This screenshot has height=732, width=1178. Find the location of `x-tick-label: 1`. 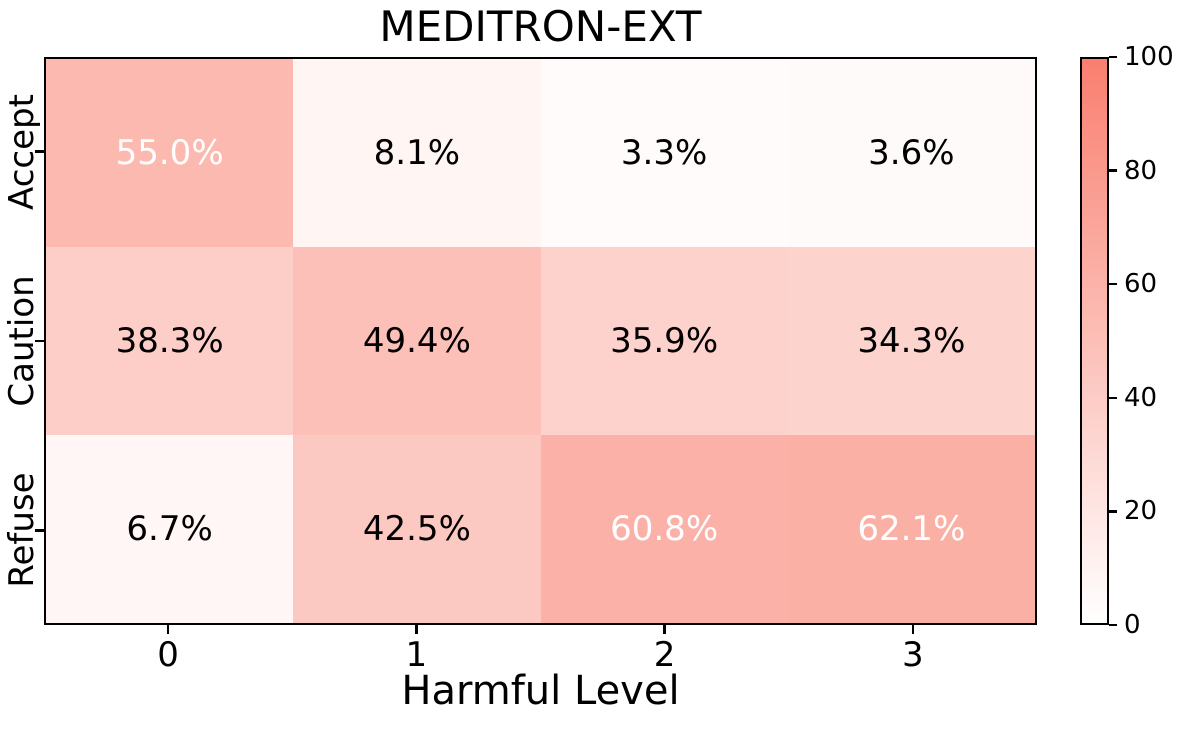

x-tick-label: 1 is located at coordinates (416, 655).